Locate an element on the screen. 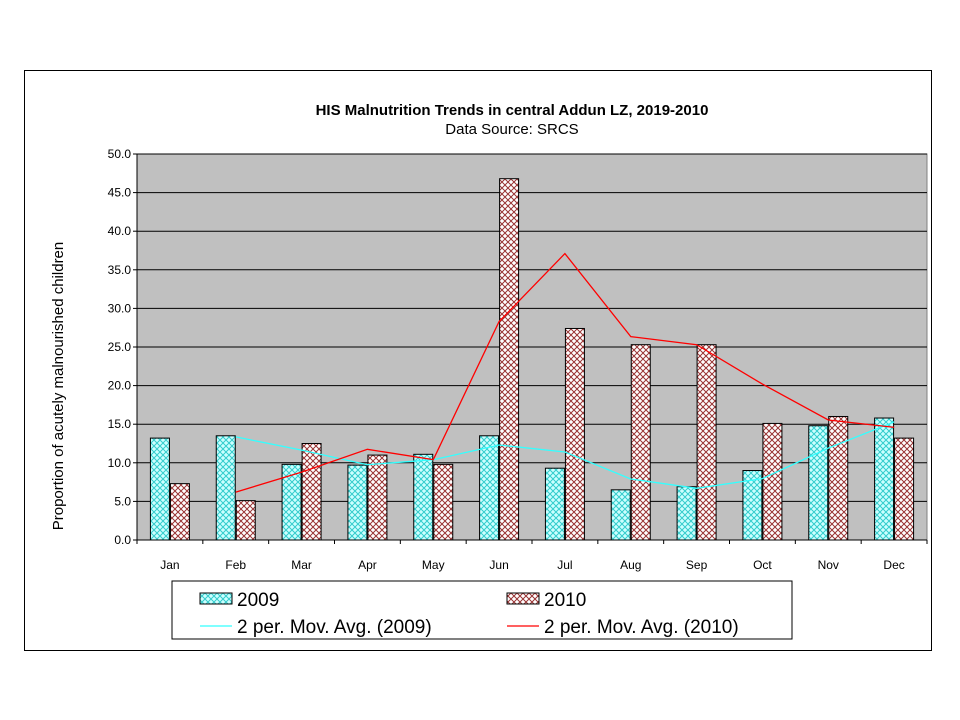 This screenshot has height=720, width=960. chart-subtitle: Data Source: SRCS is located at coordinates (511, 129).